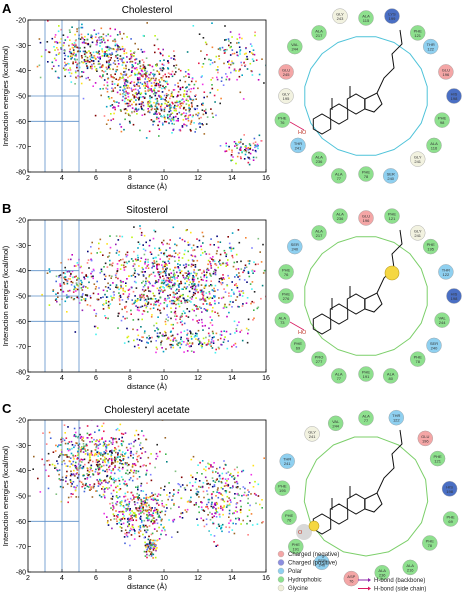  What do you see at coordinates (434, 347) in the screenshot?
I see `residue-number: 240` at bounding box center [434, 347].